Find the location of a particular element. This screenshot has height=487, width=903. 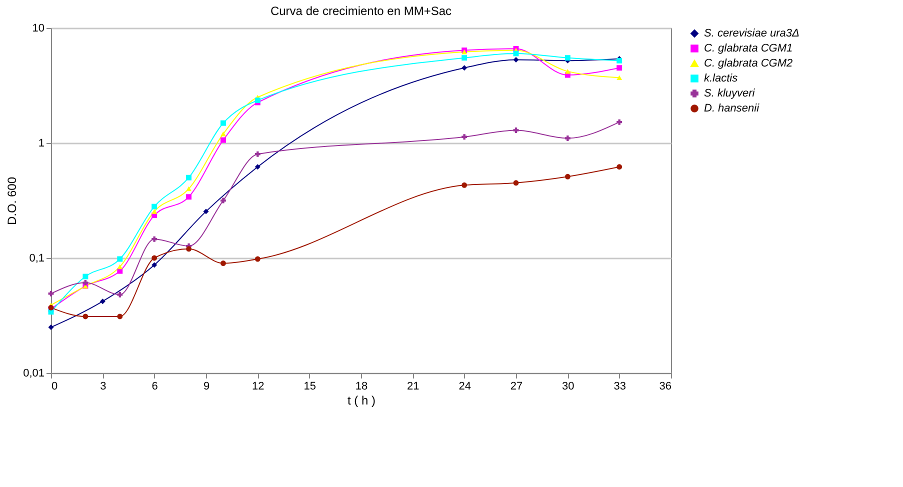

y-axis-title: D.O. 600 is located at coordinates (12, 201).